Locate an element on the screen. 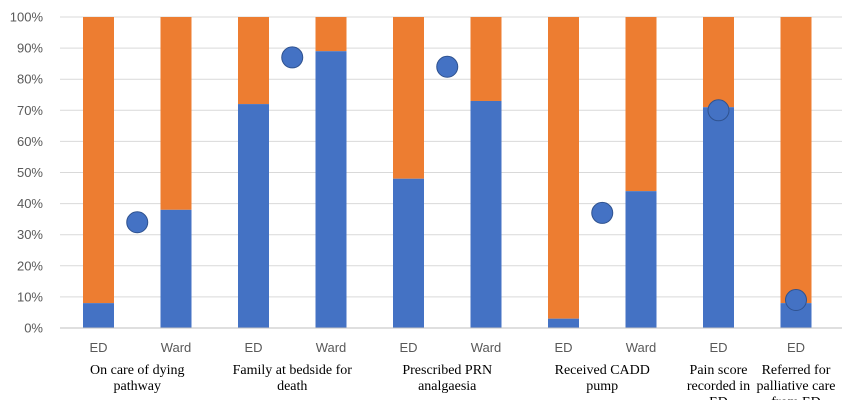 This screenshot has height=400, width=847. group-label: On care of dying pathway is located at coordinates (137, 378).